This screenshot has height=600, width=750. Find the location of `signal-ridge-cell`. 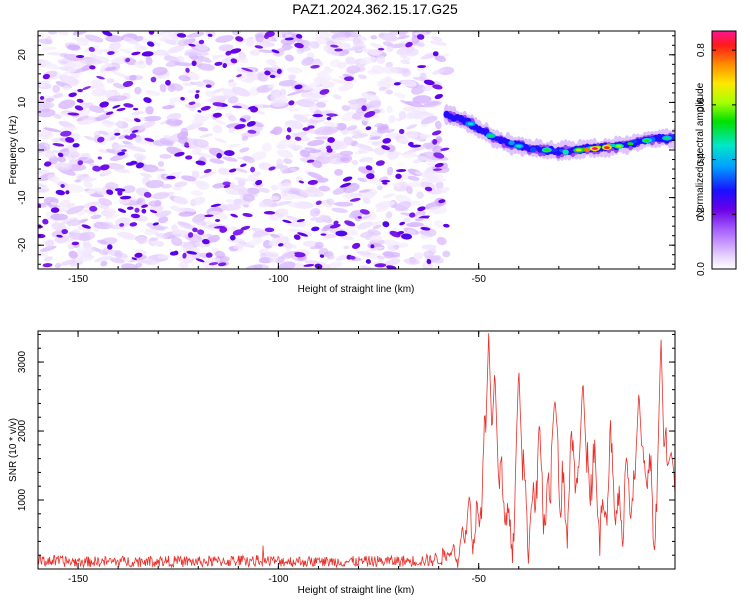

signal-ridge-cell is located at coordinates (533, 150).